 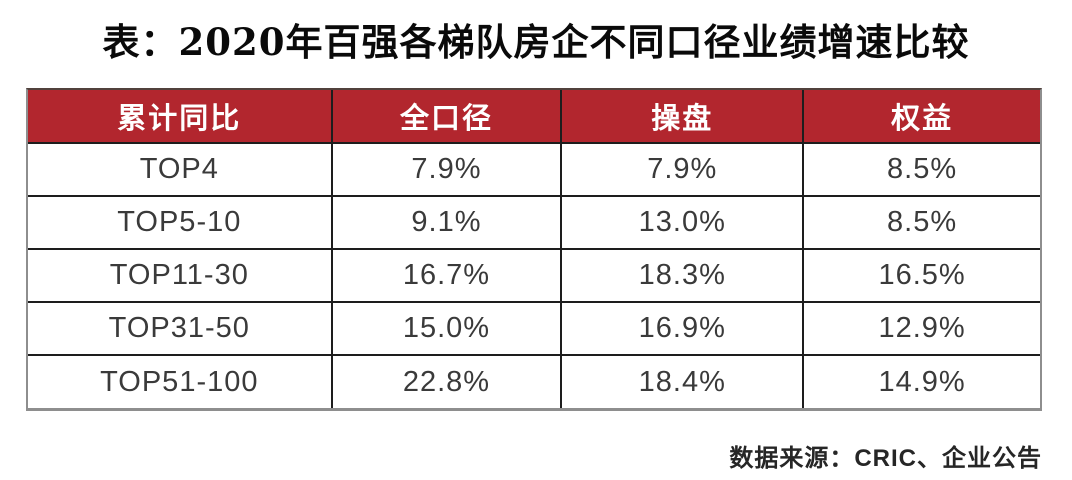 What do you see at coordinates (447, 276) in the screenshot?
I see `table-cell: 16.7%` at bounding box center [447, 276].